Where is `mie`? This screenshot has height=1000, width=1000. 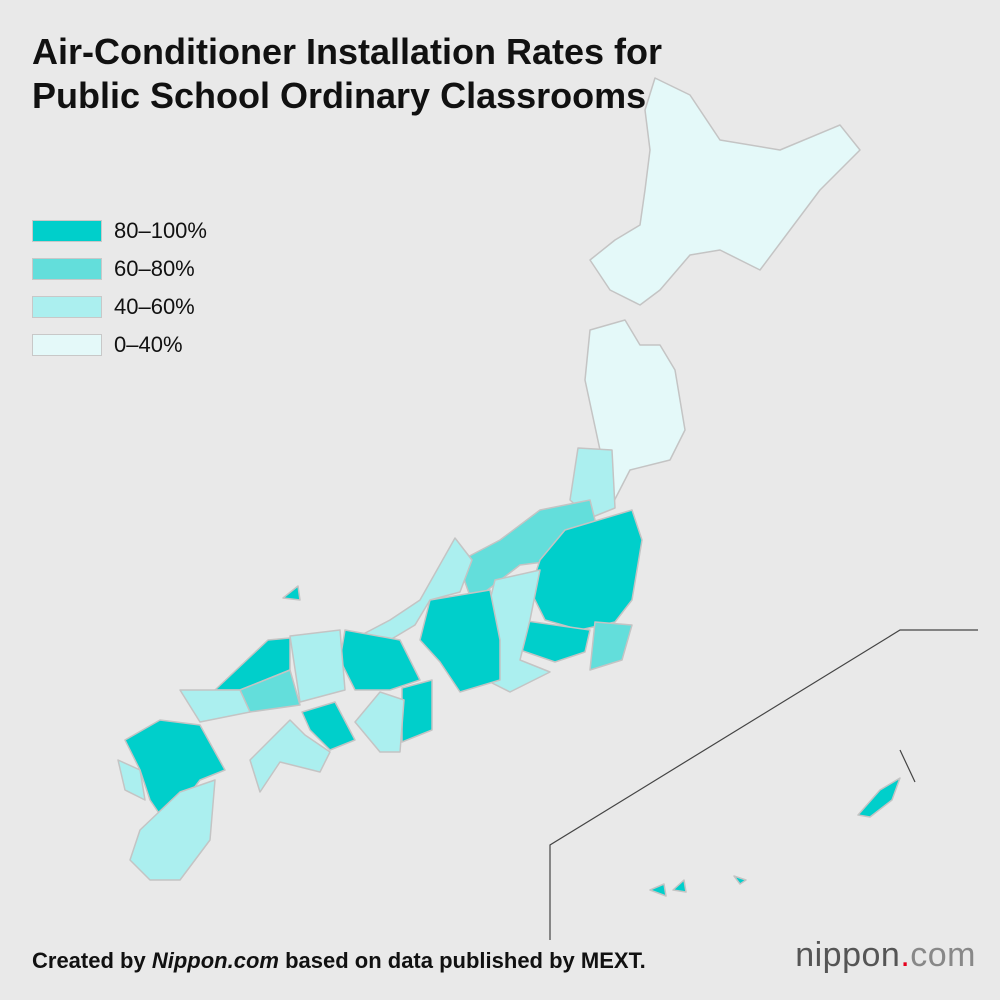
mie is located at coordinates (417, 711).